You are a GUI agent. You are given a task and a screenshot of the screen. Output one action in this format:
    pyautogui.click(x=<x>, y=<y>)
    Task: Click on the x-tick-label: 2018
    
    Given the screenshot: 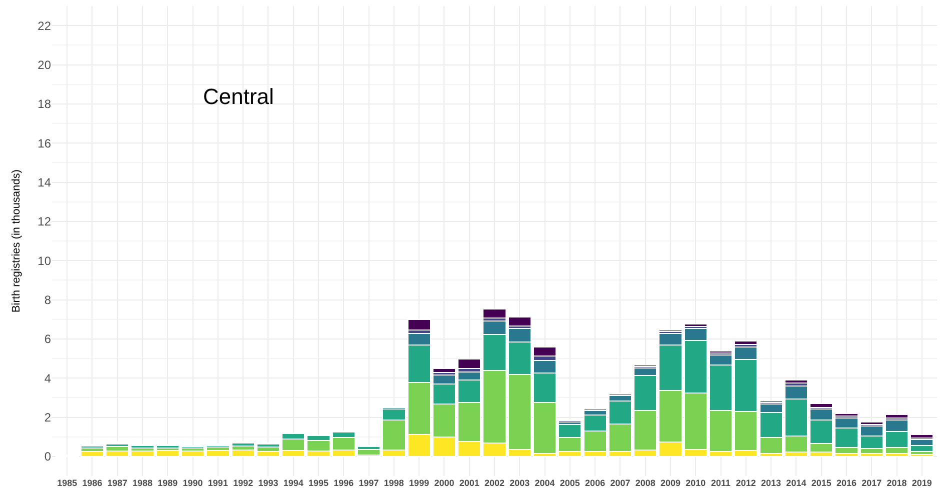 What is the action you would take?
    pyautogui.click(x=896, y=483)
    